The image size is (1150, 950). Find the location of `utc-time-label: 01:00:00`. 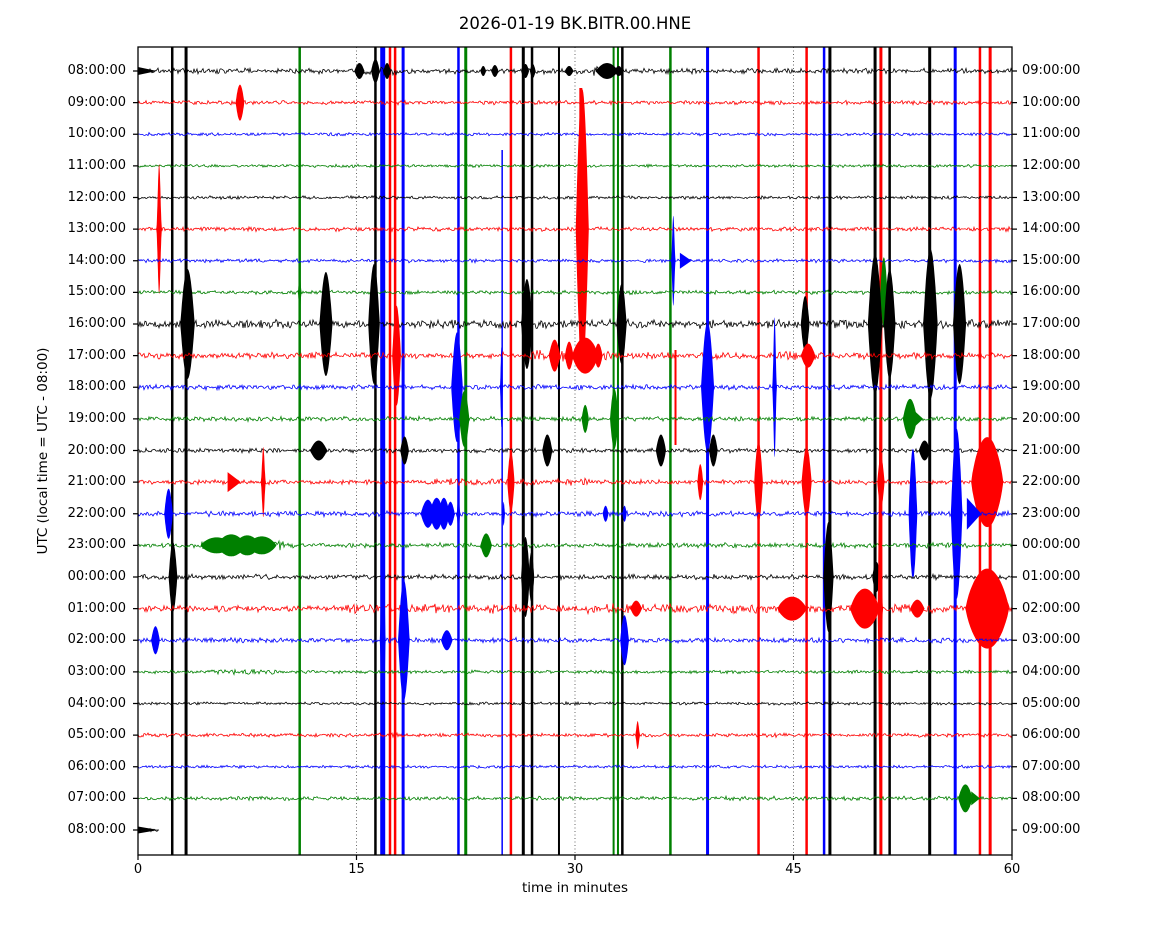

utc-time-label: 01:00:00 is located at coordinates (96, 608).